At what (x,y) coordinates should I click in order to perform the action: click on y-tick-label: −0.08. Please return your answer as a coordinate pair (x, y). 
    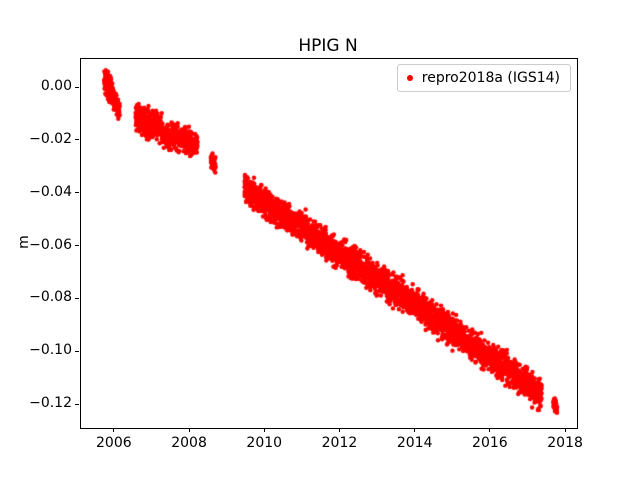
    Looking at the image, I should click on (50, 297).